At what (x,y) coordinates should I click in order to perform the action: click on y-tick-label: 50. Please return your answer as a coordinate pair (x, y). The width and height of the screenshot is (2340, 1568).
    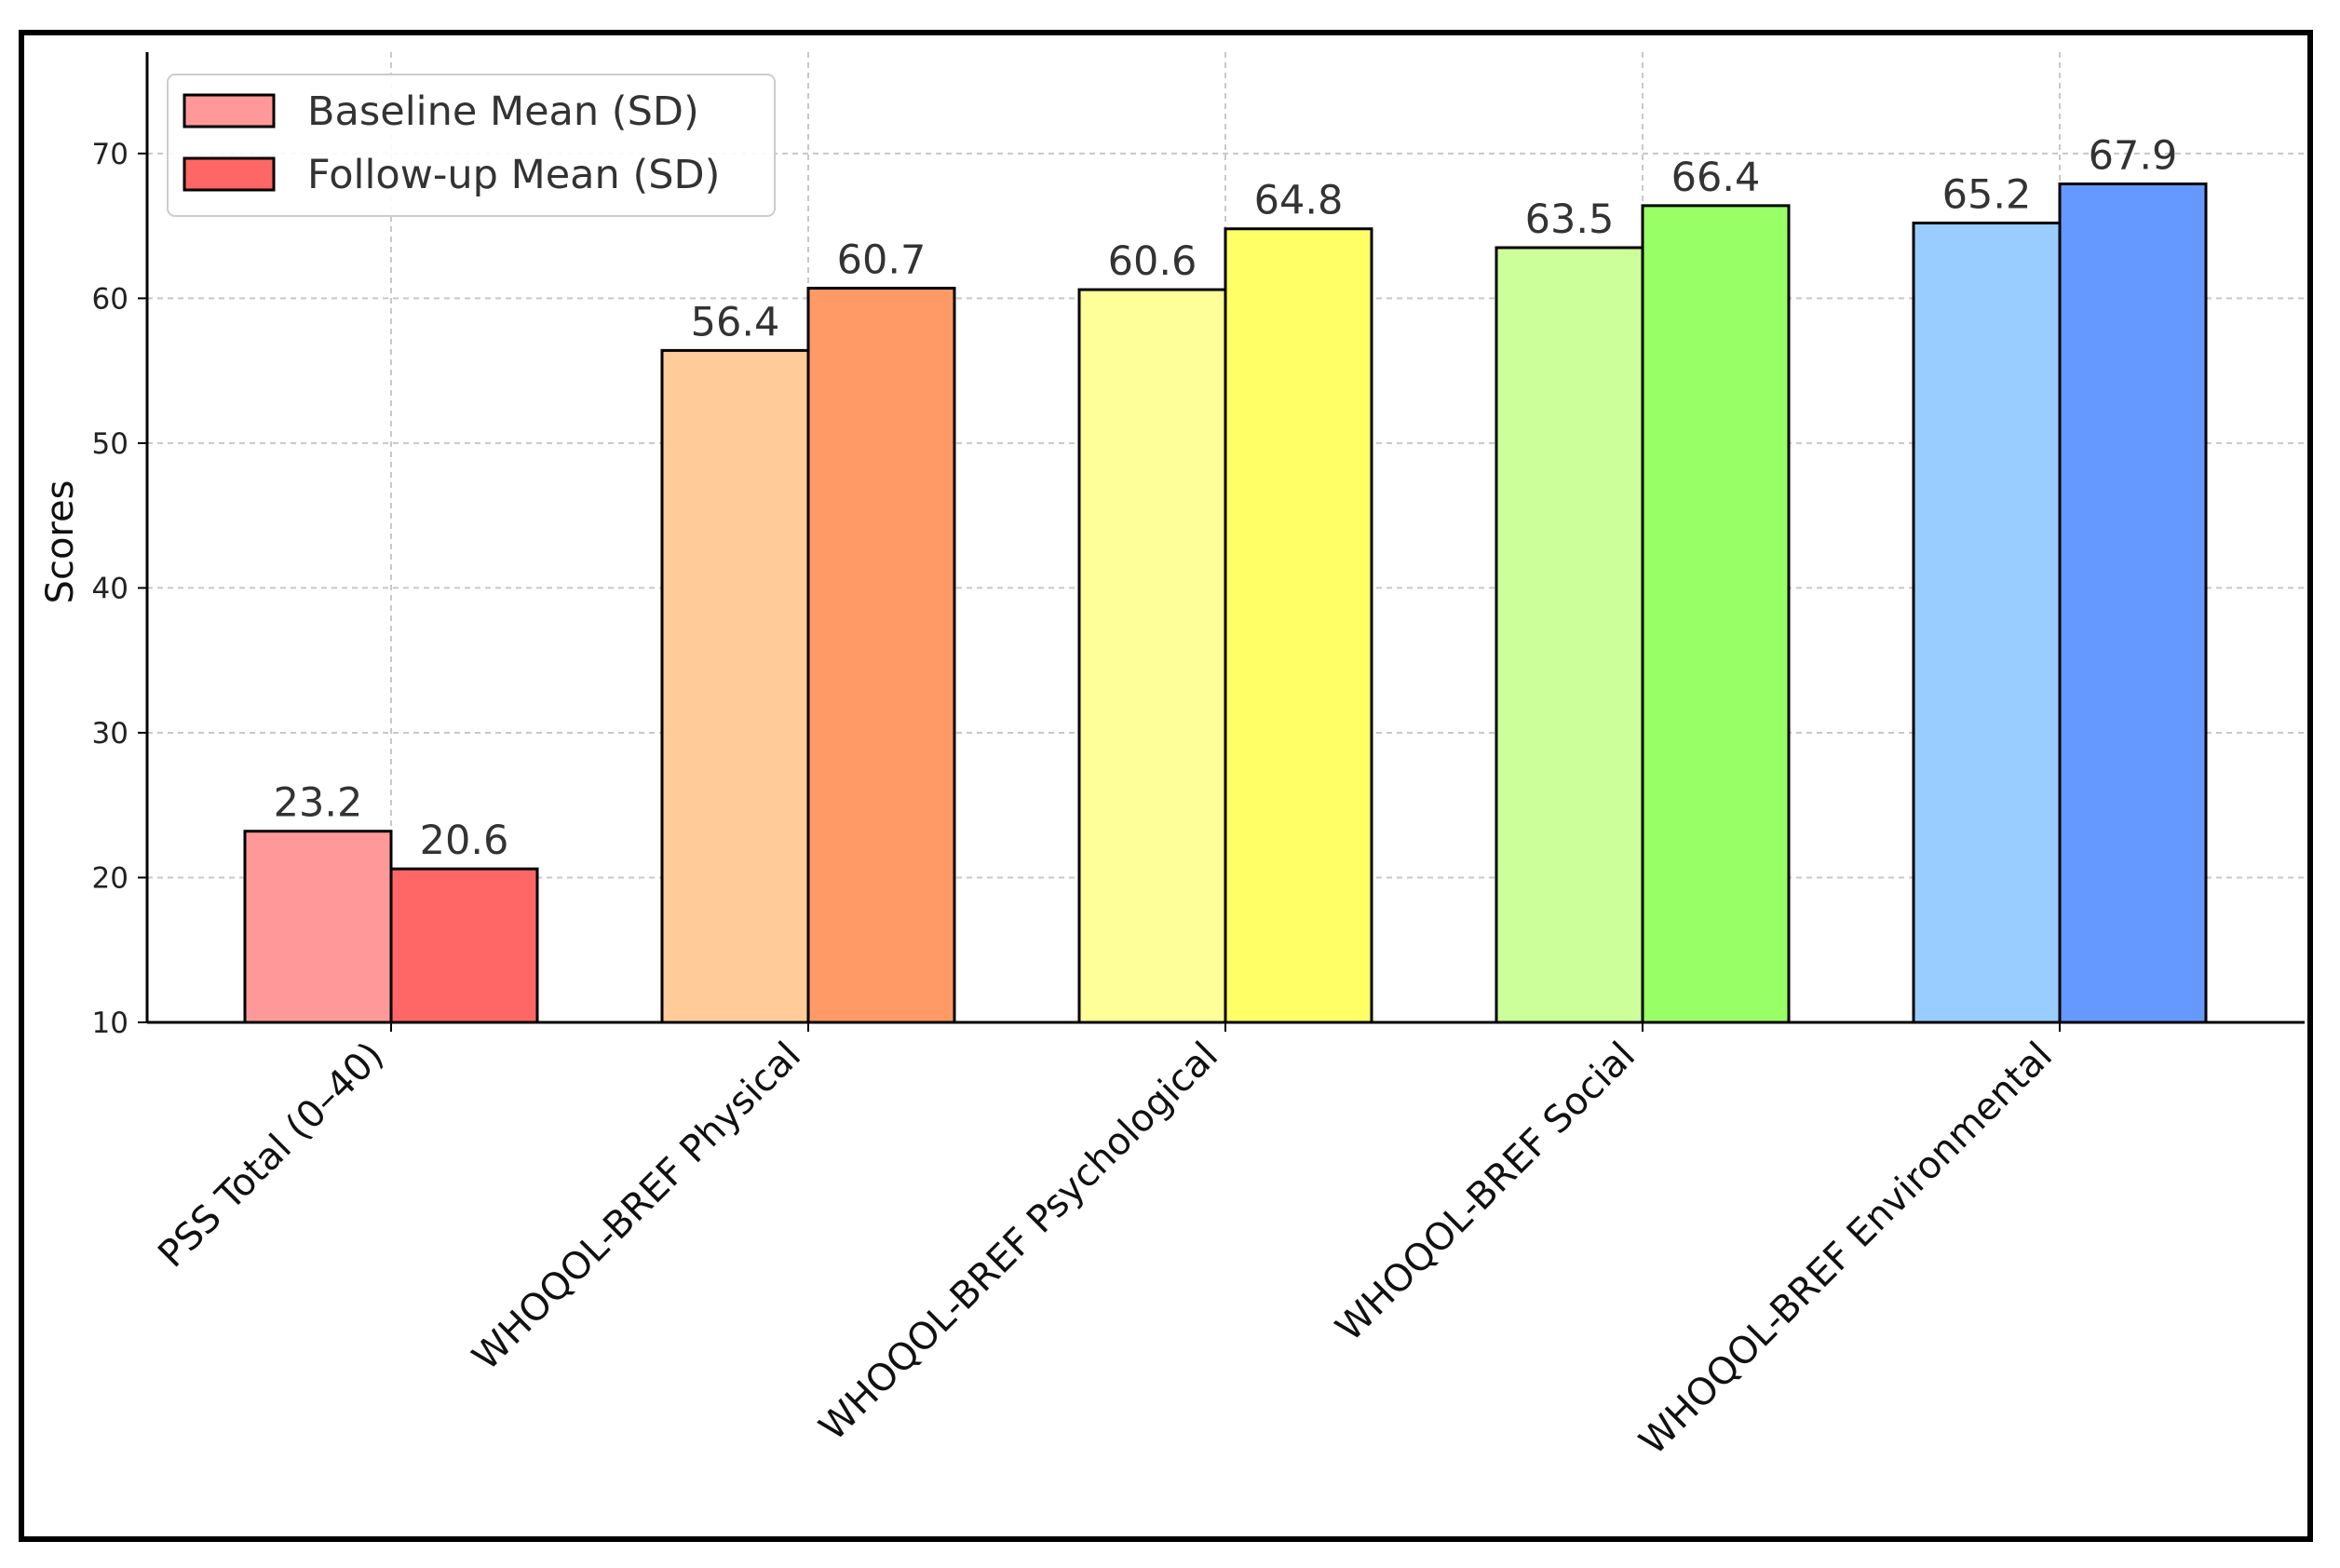
    Looking at the image, I should click on (110, 444).